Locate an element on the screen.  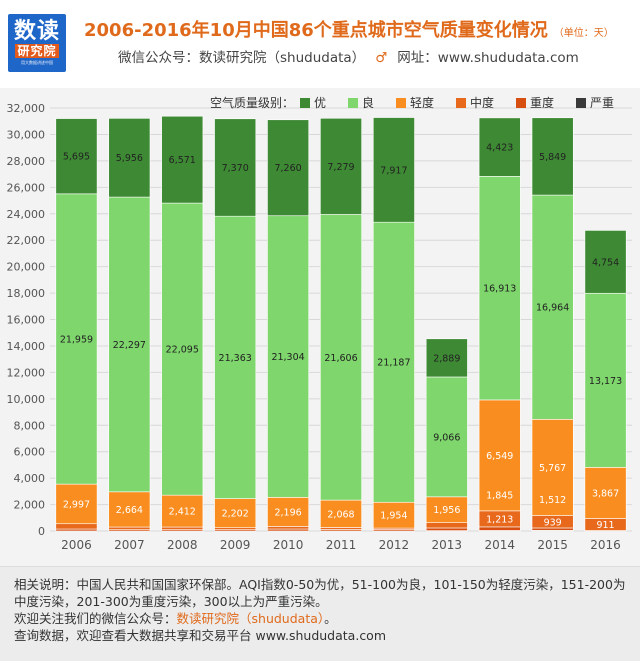
y-tick-label: 30,000 is located at coordinates (26, 134).